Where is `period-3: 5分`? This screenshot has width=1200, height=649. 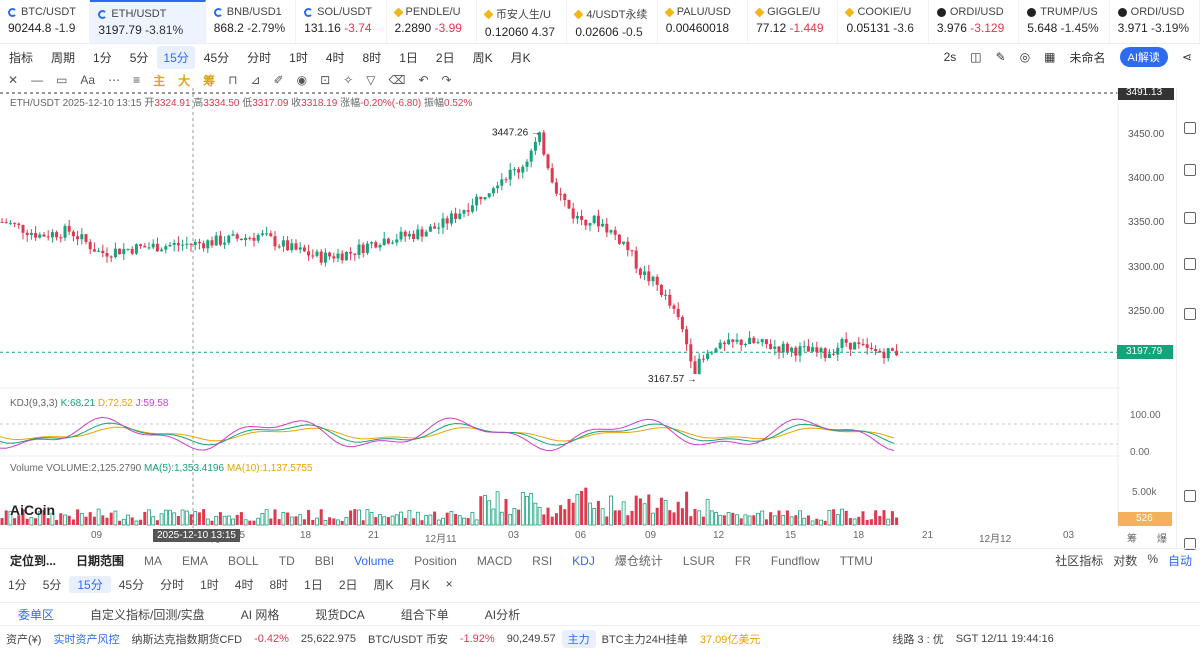 period-3: 5分 is located at coordinates (139, 57).